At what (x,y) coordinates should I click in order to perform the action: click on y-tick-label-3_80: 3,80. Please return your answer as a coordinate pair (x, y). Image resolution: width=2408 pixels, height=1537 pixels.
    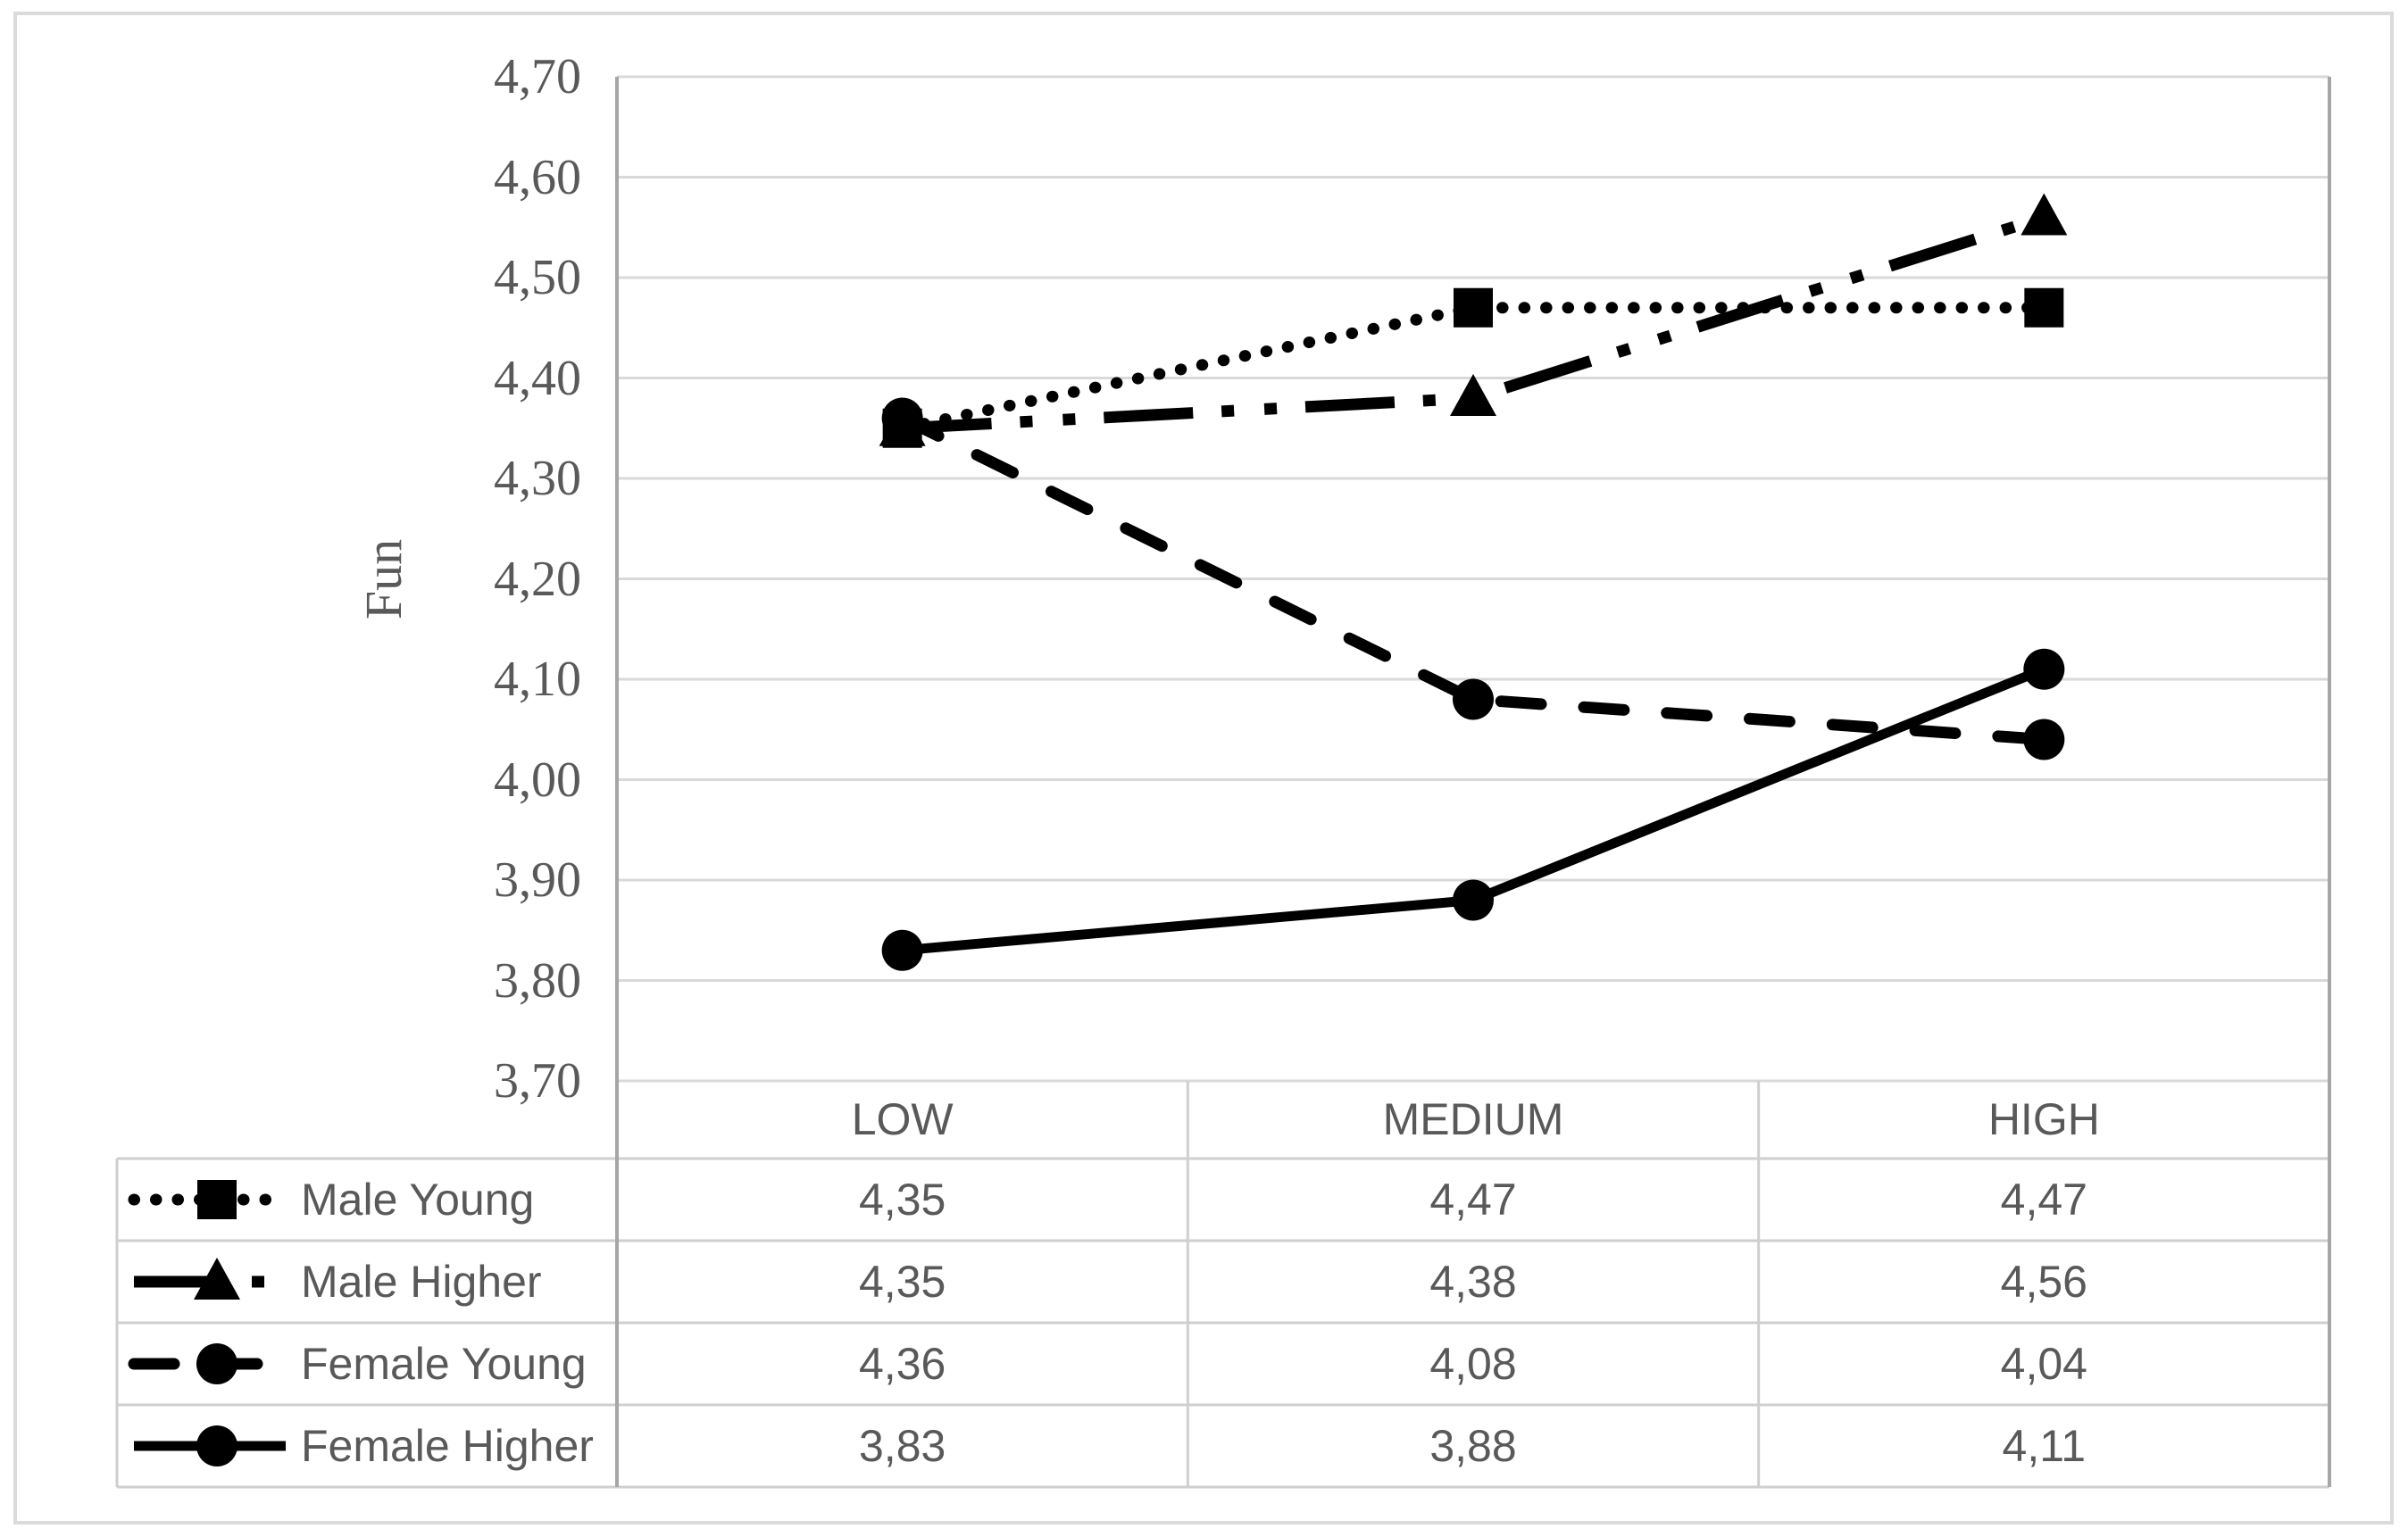
    Looking at the image, I should click on (537, 981).